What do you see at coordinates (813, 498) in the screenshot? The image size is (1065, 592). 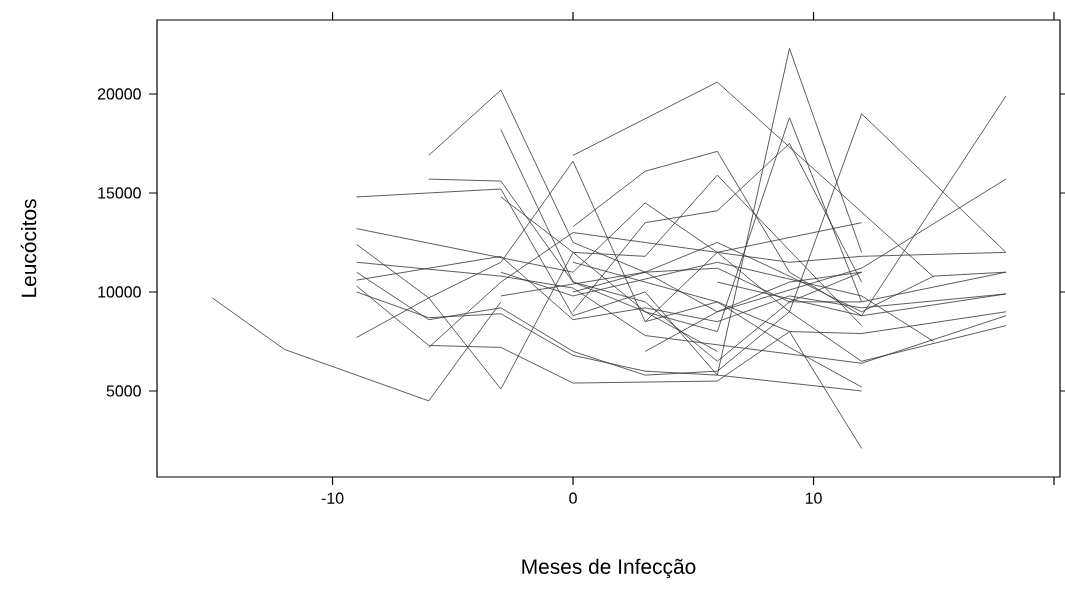 I see `x-tick-label: 10` at bounding box center [813, 498].